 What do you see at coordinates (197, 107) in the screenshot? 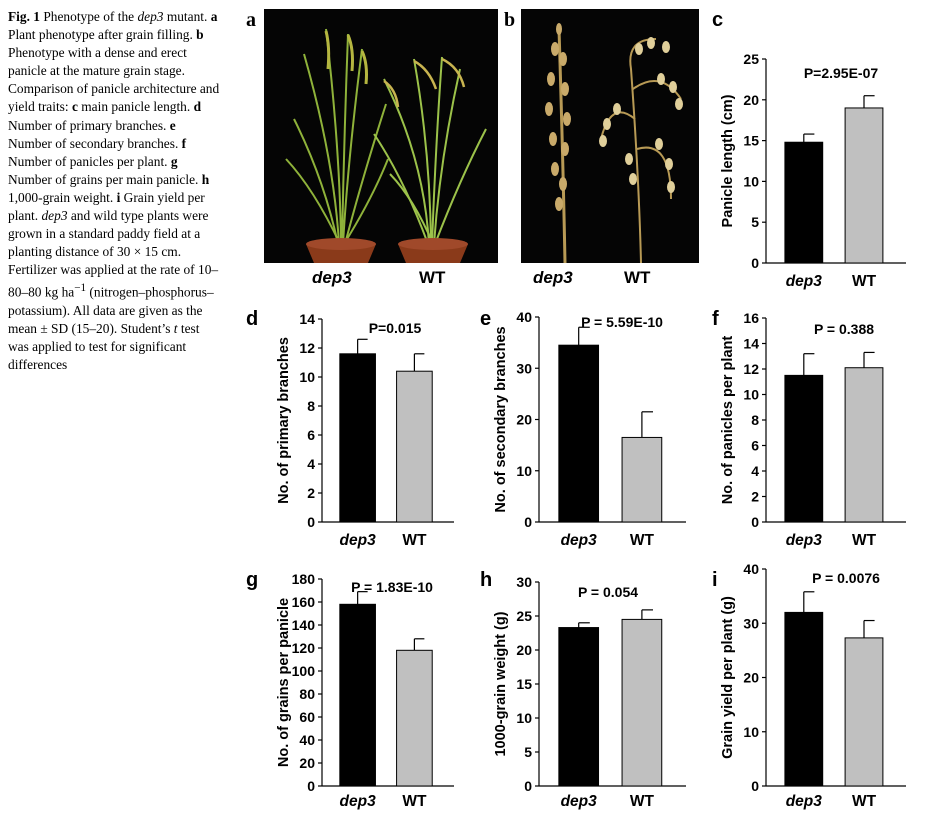
I see `caption-part: d` at bounding box center [197, 107].